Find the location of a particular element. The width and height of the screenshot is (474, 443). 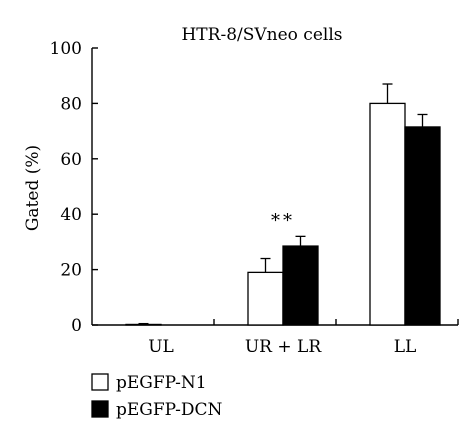

y-tick-label: 0 is located at coordinates (76, 326).